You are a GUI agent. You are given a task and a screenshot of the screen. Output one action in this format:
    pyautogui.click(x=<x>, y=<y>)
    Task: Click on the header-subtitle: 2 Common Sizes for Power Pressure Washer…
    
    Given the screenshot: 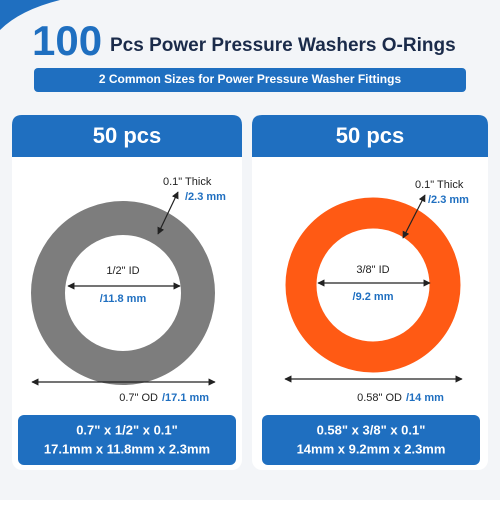 What is the action you would take?
    pyautogui.click(x=250, y=79)
    